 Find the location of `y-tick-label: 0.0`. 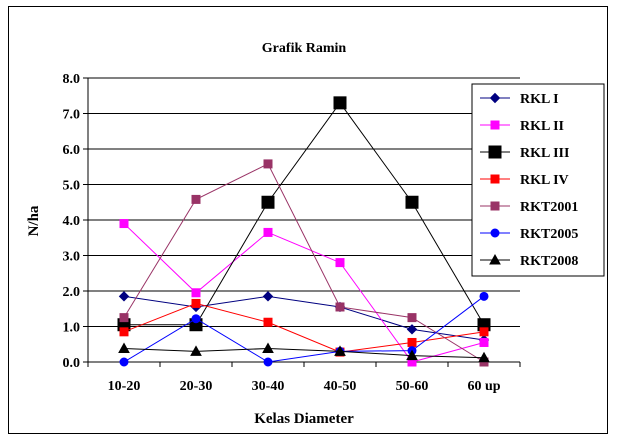

y-tick-label: 0.0 is located at coordinates (72, 363).